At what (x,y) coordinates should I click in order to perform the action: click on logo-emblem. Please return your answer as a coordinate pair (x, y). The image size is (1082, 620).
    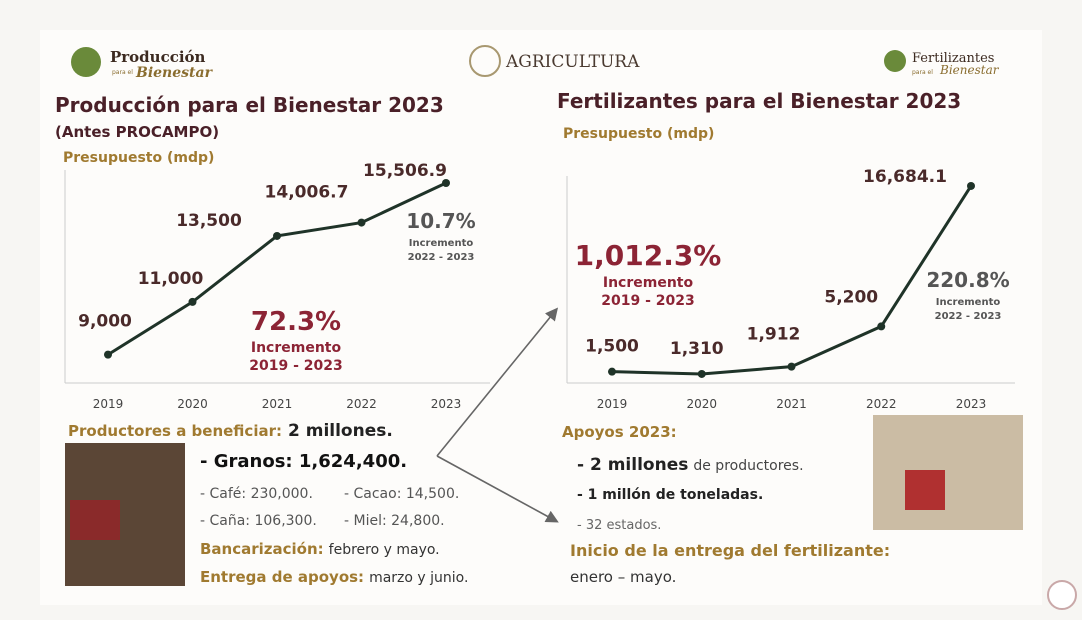
    Looking at the image, I should click on (485, 61).